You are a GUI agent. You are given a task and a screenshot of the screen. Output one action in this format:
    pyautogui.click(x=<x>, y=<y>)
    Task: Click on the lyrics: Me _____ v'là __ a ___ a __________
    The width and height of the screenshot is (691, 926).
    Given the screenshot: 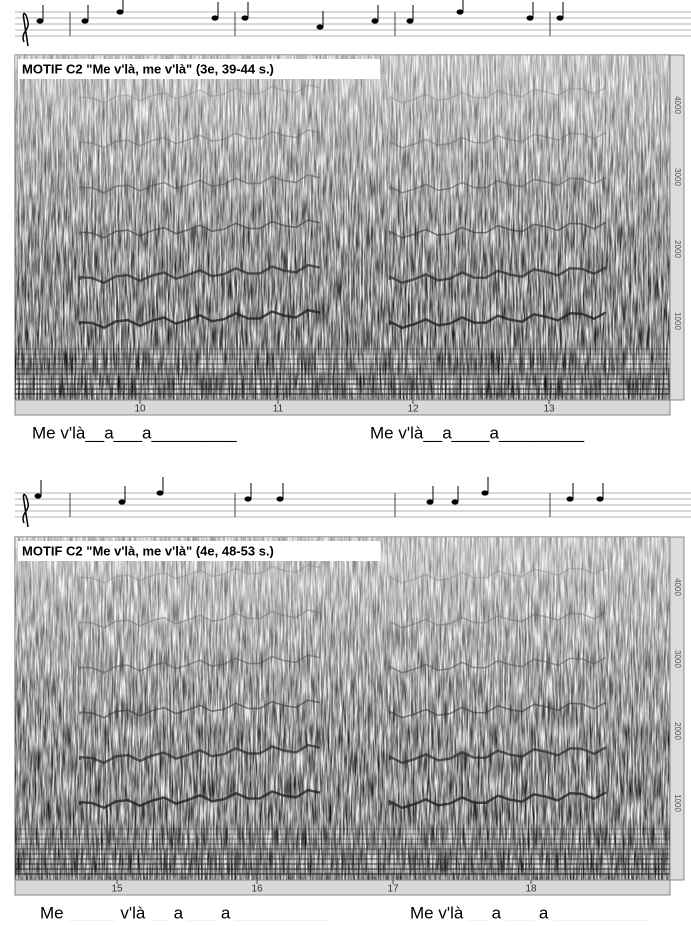 What is the action you would take?
    pyautogui.click(x=185, y=912)
    